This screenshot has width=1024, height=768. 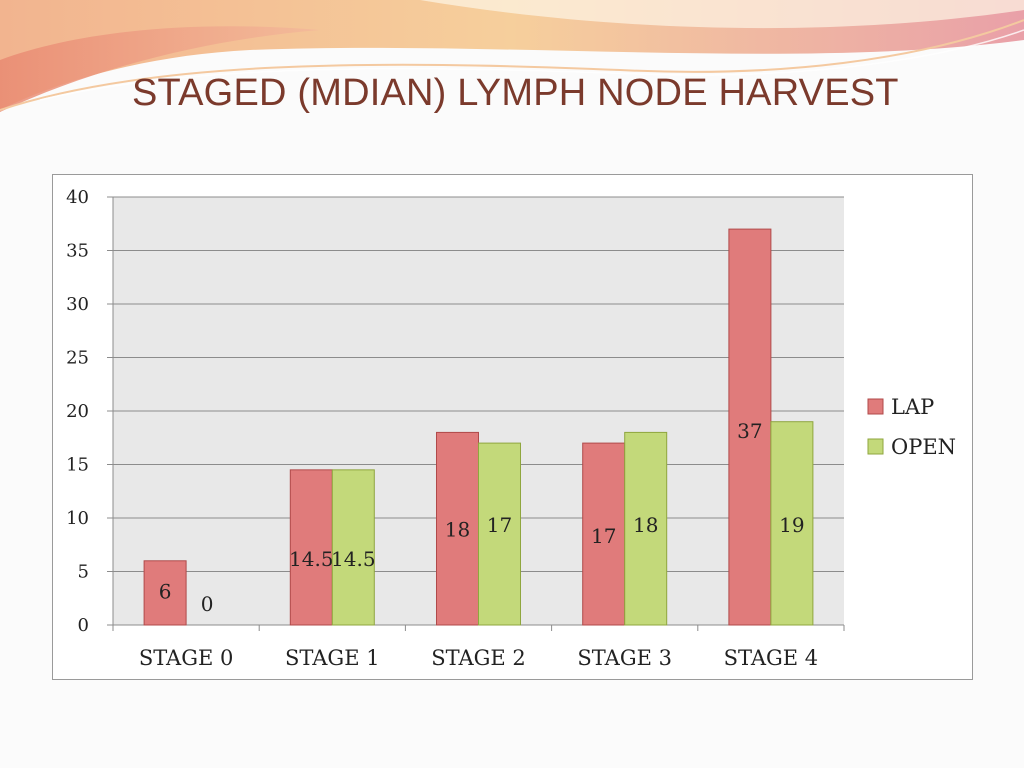 What do you see at coordinates (771, 658) in the screenshot?
I see `x-tick-label: STAGE 4` at bounding box center [771, 658].